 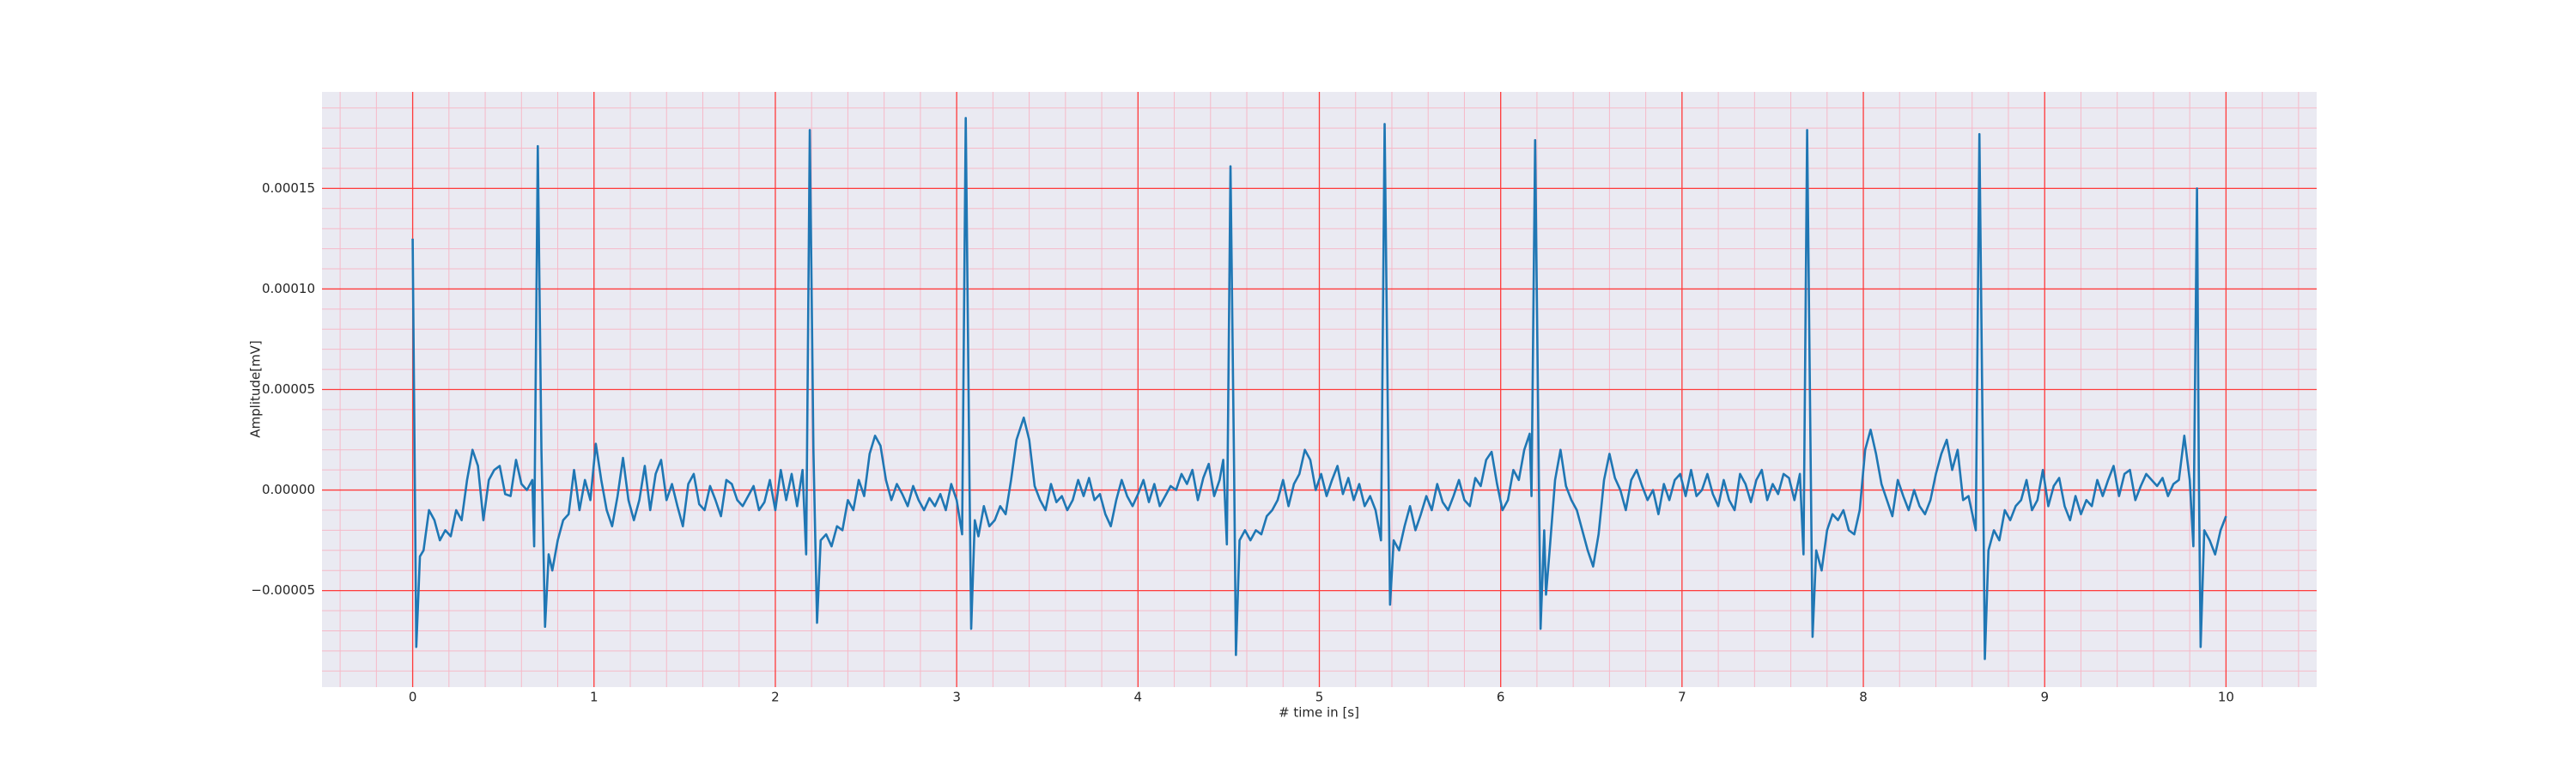 What do you see at coordinates (1319, 697) in the screenshot?
I see `x-tick-label: 5` at bounding box center [1319, 697].